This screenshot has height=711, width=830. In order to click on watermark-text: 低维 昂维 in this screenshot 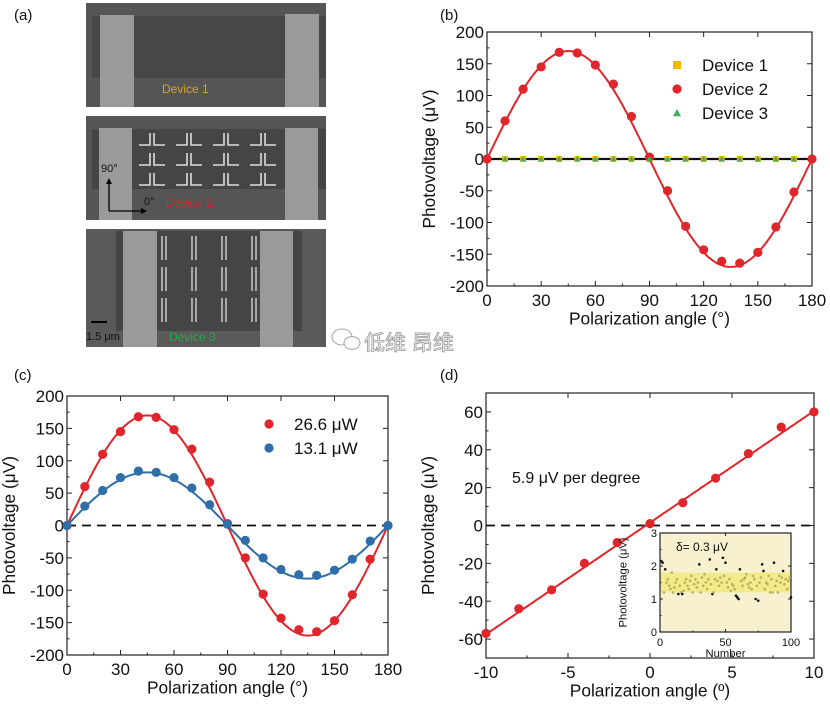, I will do `click(409, 343)`.